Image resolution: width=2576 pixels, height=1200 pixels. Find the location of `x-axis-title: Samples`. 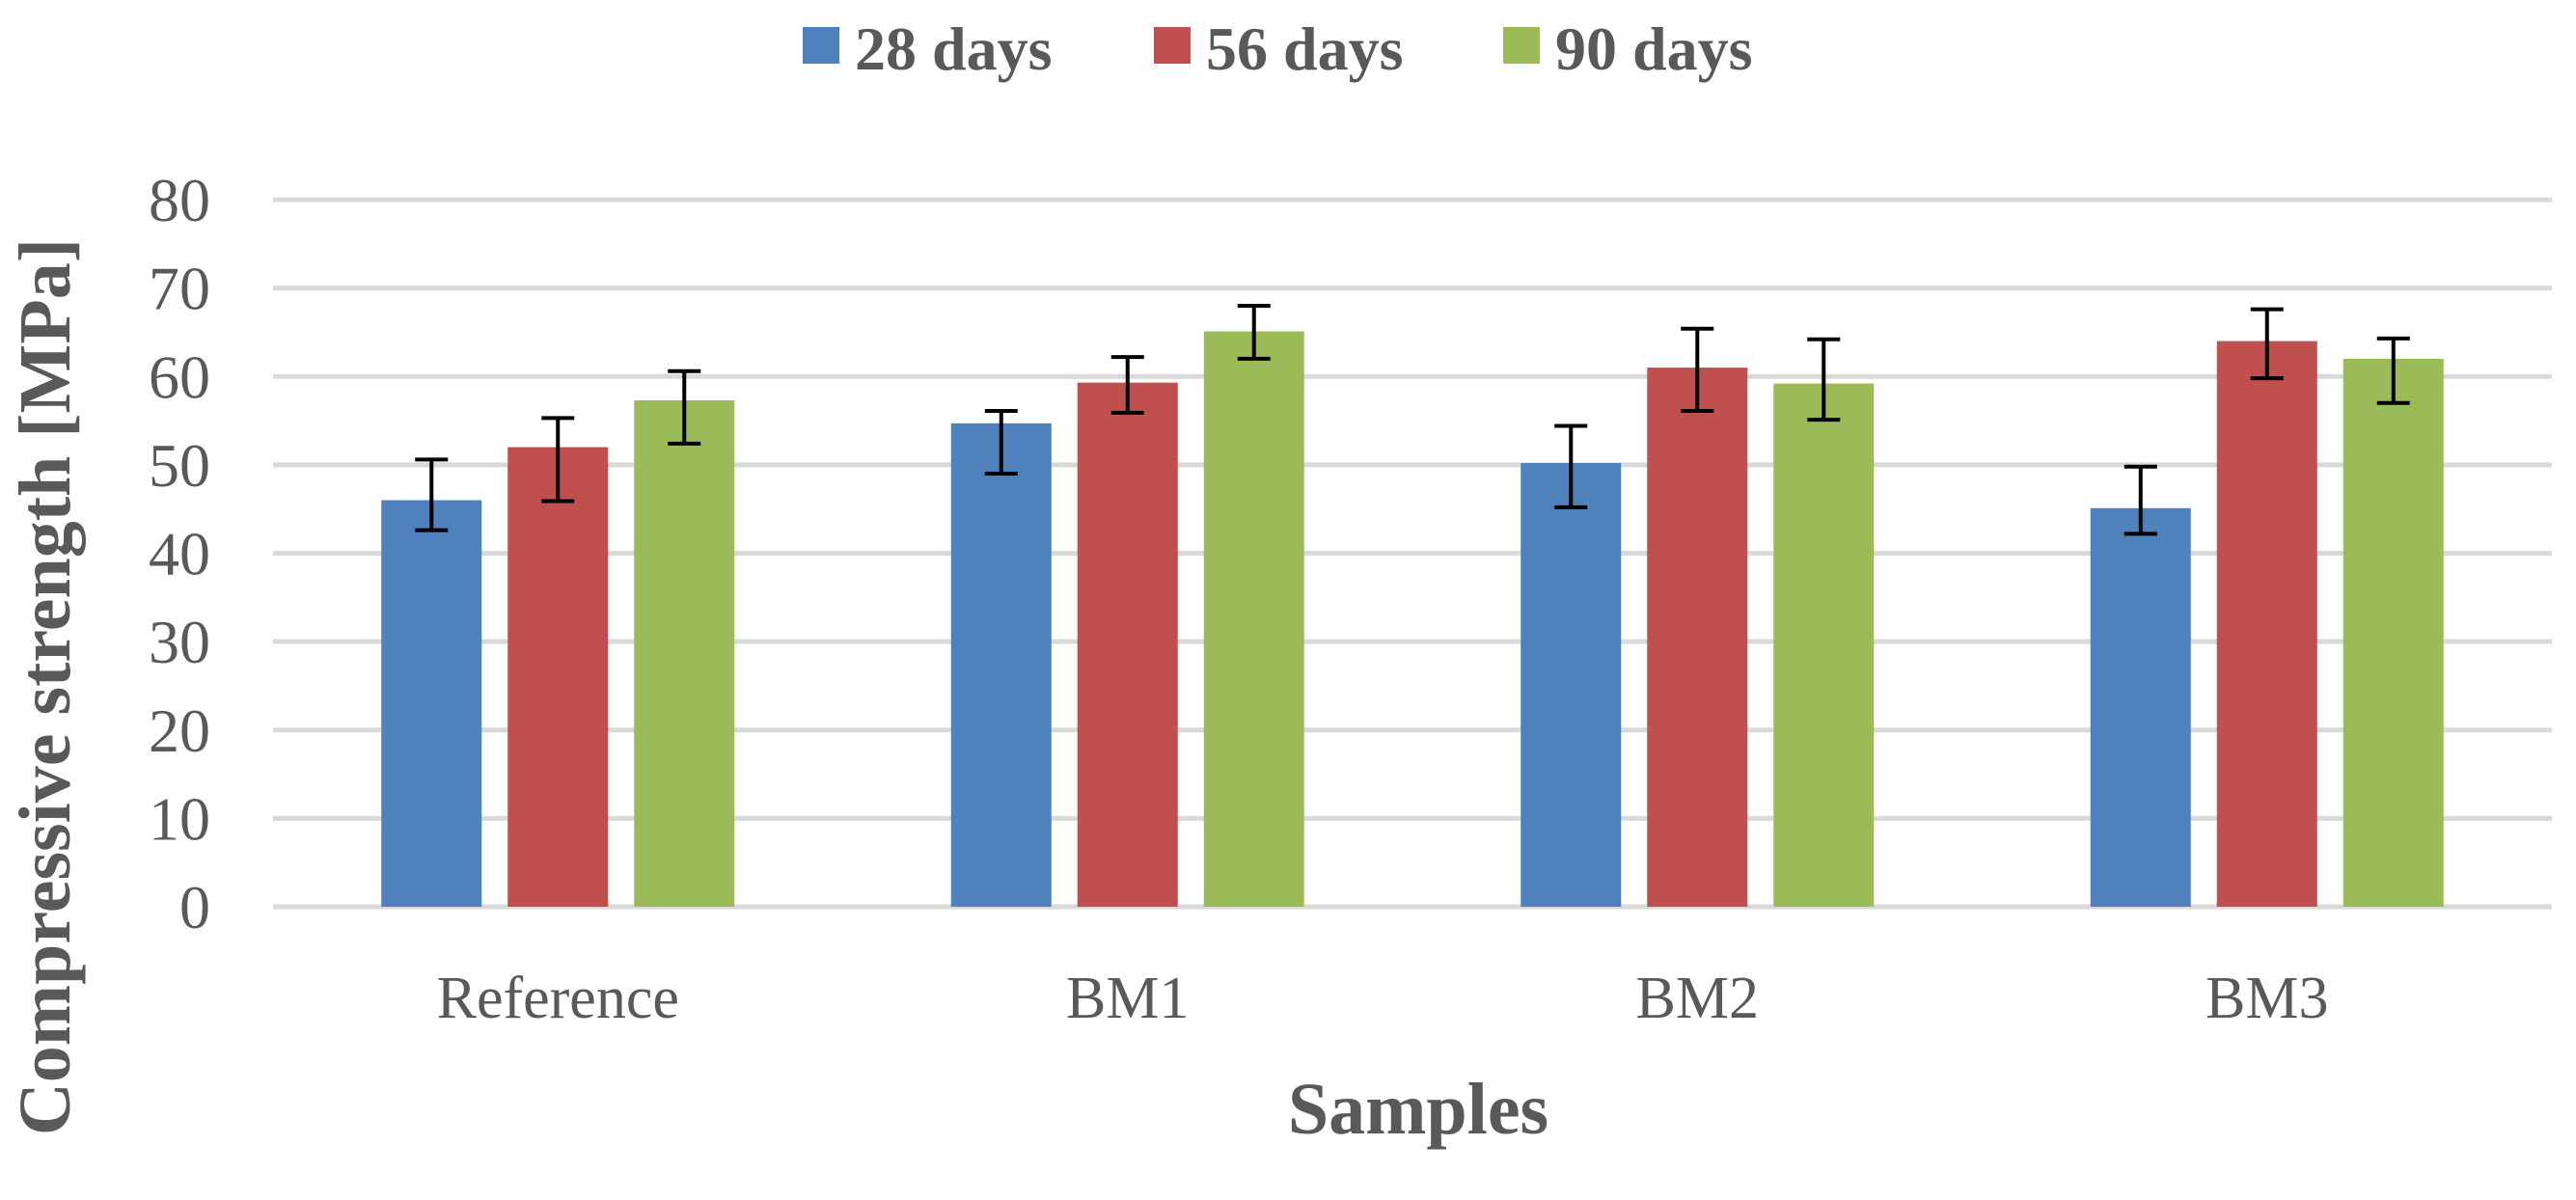

x-axis-title: Samples is located at coordinates (1418, 1109).